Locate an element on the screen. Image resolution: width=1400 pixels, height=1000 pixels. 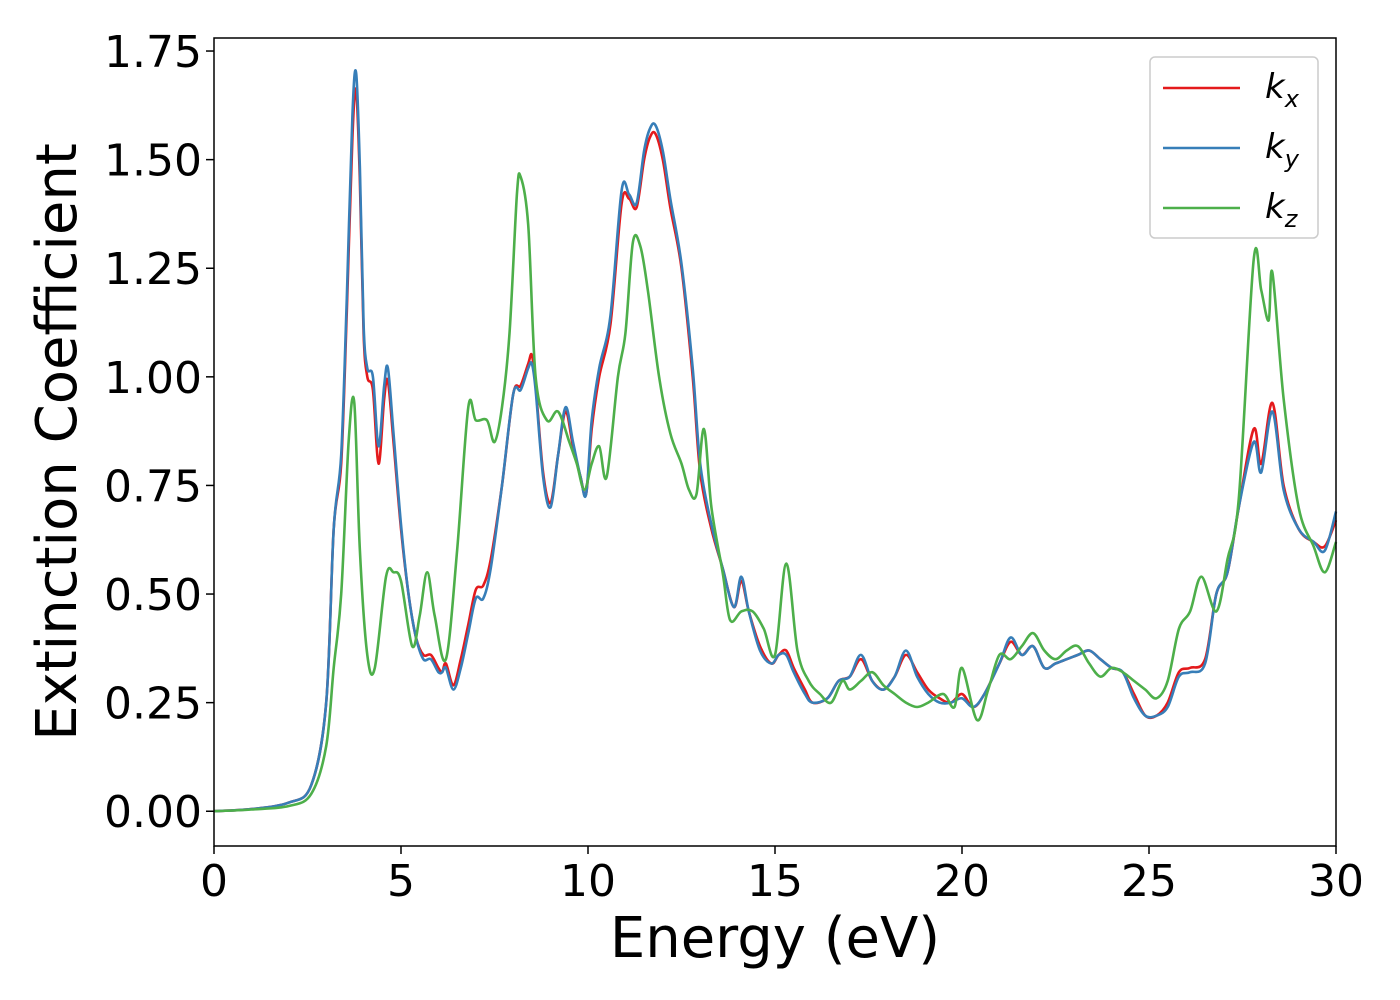
y-axis-title: Extinction Coefficient is located at coordinates (57, 442).